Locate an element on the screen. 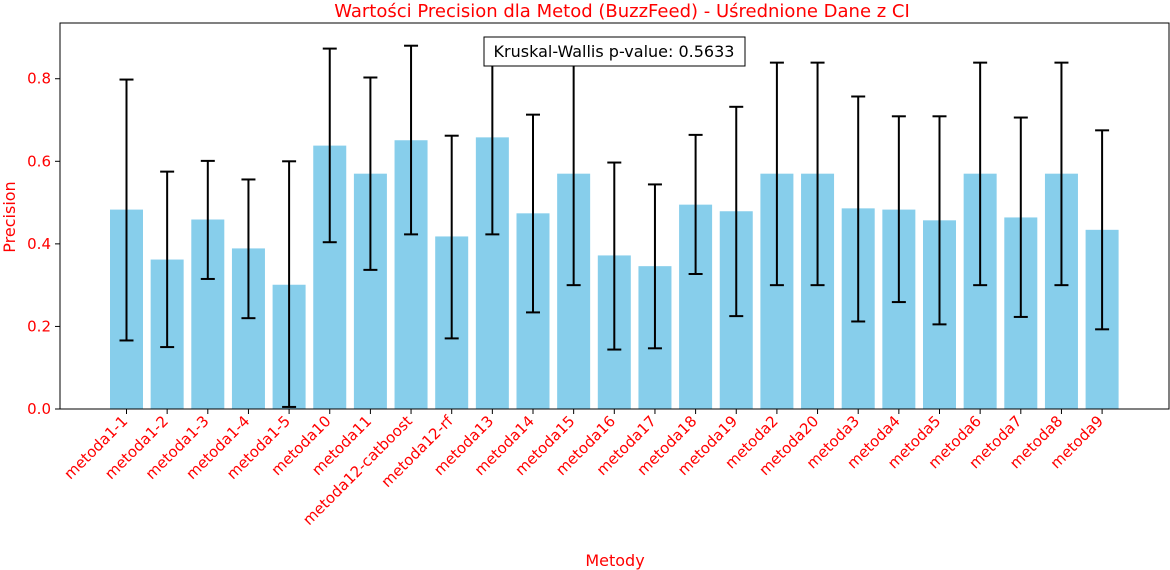 This screenshot has width=1170, height=570. errorbar-metoda20 is located at coordinates (817, 174).